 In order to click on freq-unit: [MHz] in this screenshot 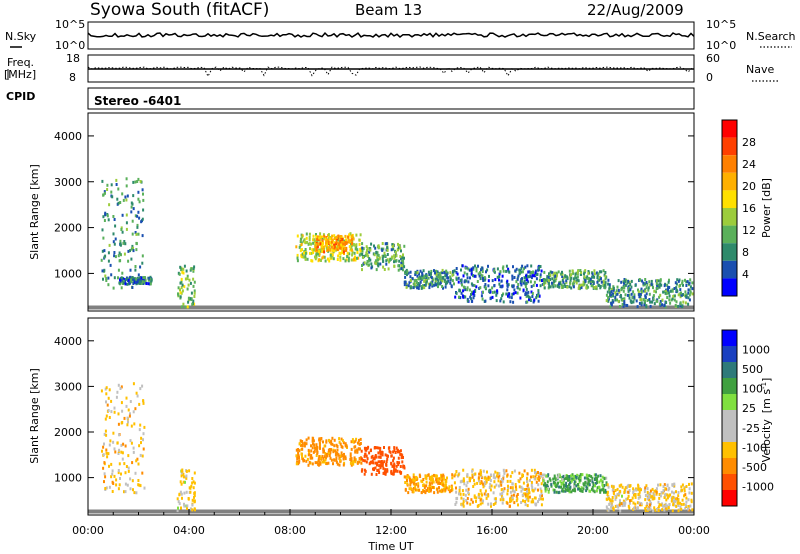, I will do `click(20, 74)`.